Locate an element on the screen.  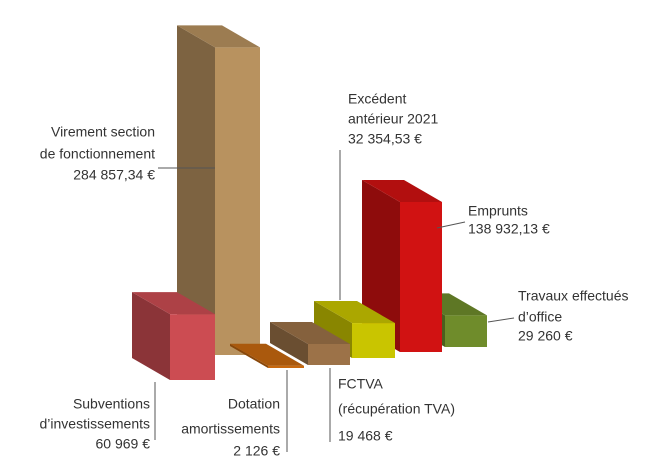
value-label: 29 260 € is located at coordinates (545, 336).